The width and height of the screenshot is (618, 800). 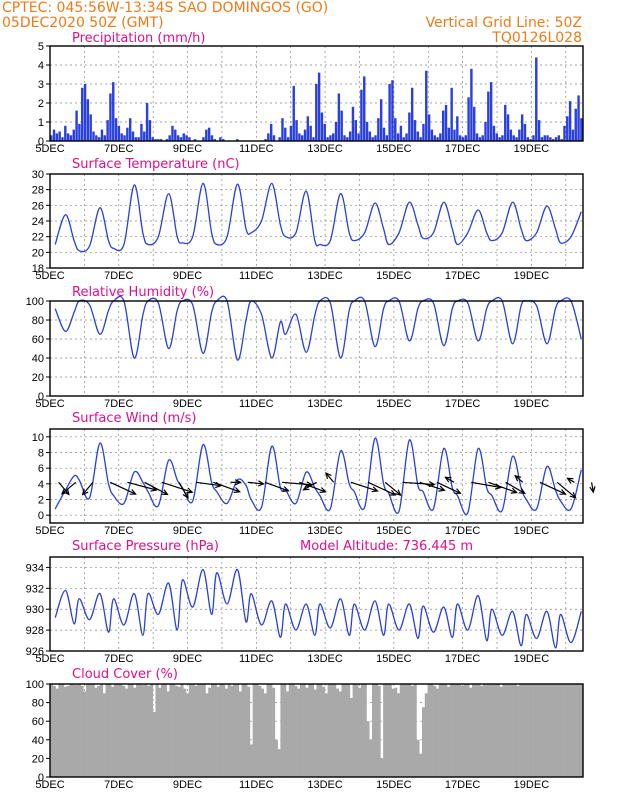 What do you see at coordinates (187, 149) in the screenshot?
I see `x-tick-label: 9DEC` at bounding box center [187, 149].